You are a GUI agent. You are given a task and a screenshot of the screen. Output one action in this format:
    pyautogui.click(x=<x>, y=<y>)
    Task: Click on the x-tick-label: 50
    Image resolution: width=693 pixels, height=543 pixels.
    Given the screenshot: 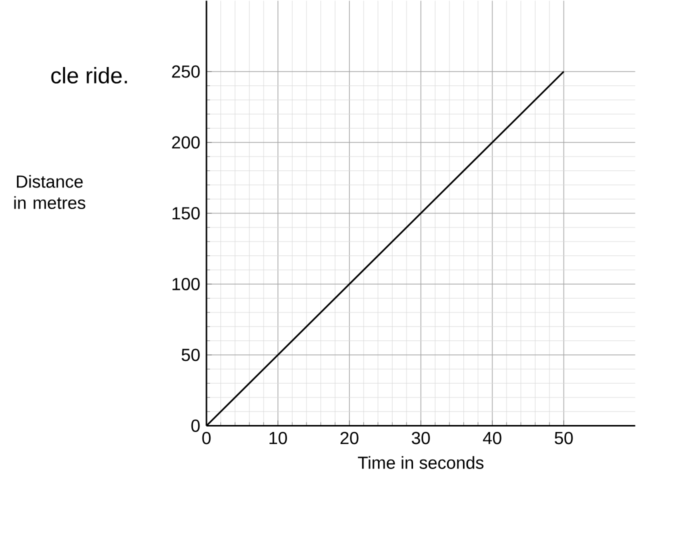 What is the action you would take?
    pyautogui.click(x=563, y=438)
    